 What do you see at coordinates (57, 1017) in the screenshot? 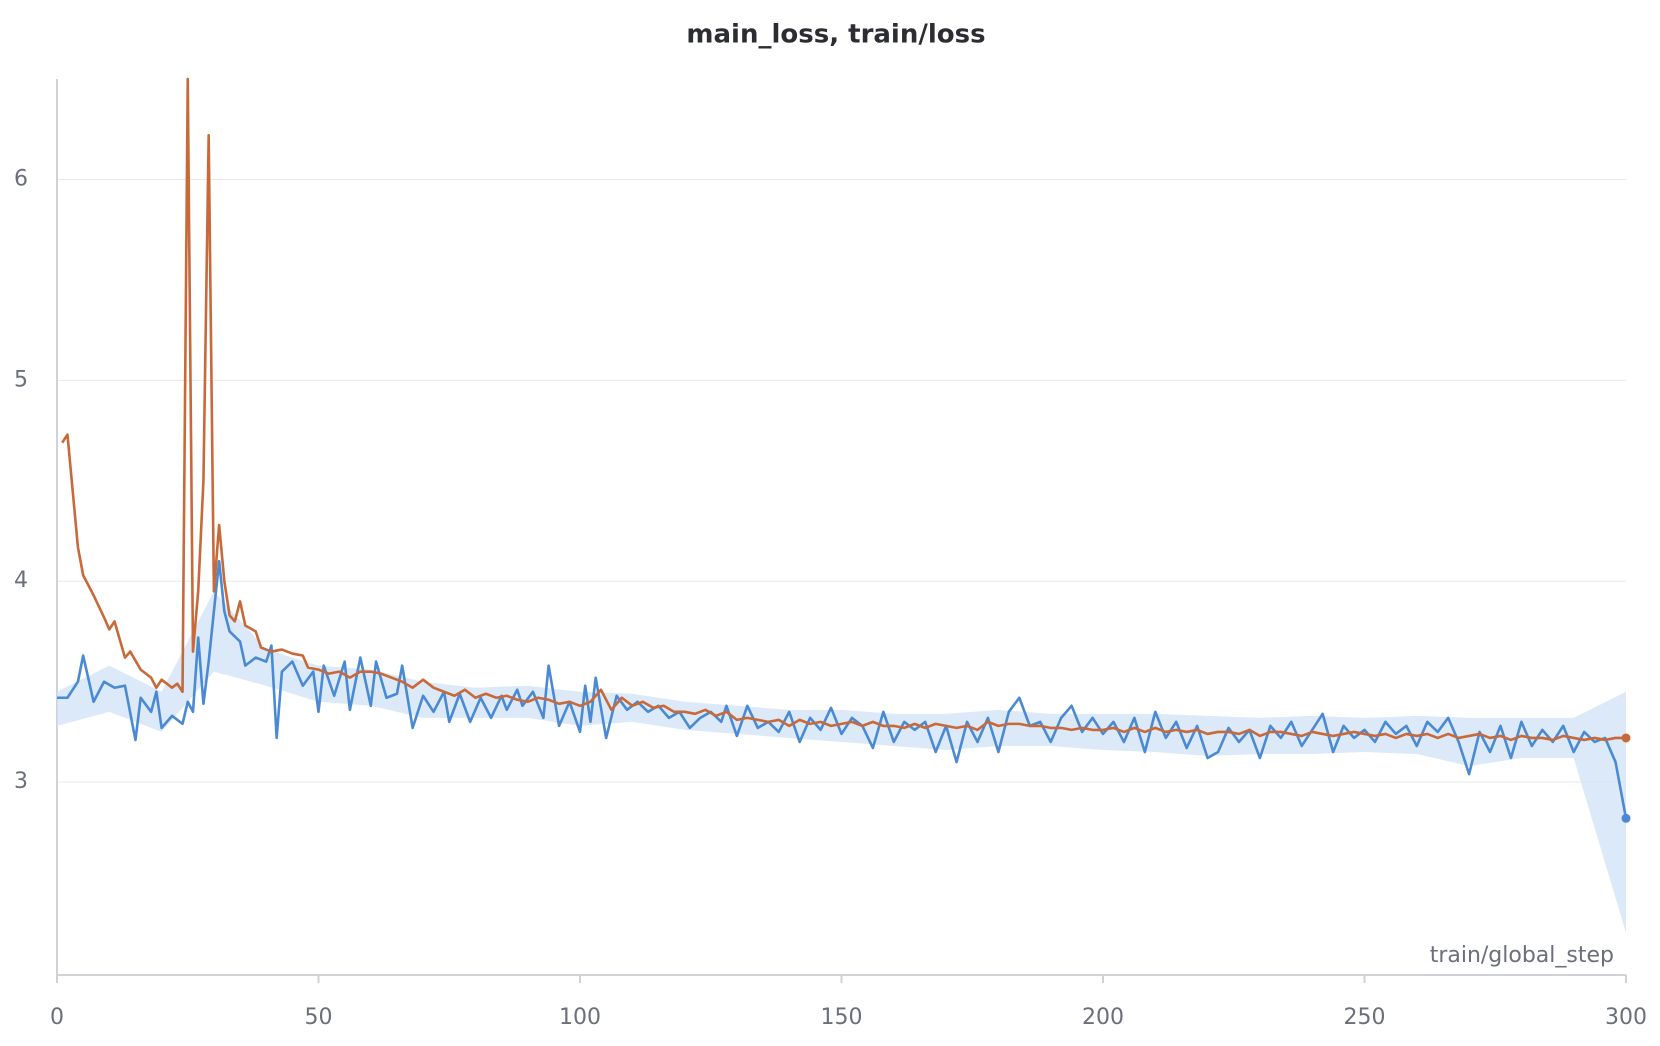
I see `x-tick-label: 0` at bounding box center [57, 1017].